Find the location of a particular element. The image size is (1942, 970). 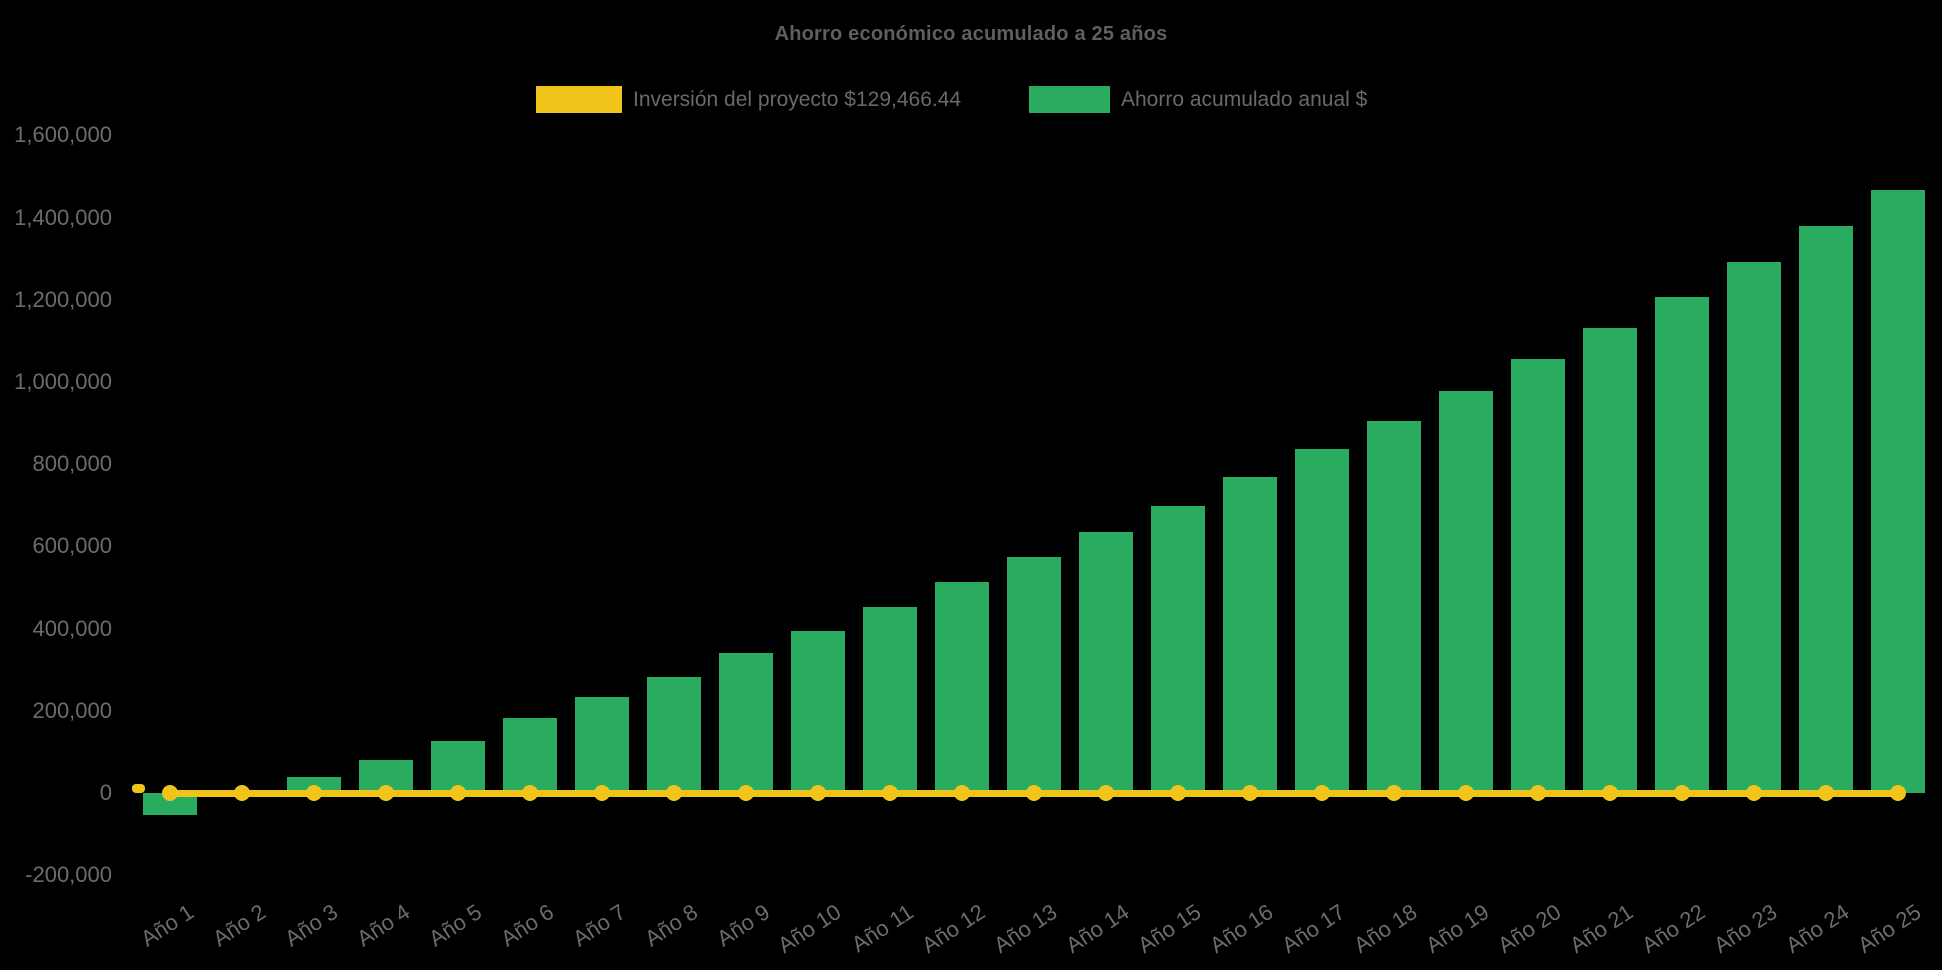

y-axis-tick-label: 800,000 is located at coordinates (72, 464).